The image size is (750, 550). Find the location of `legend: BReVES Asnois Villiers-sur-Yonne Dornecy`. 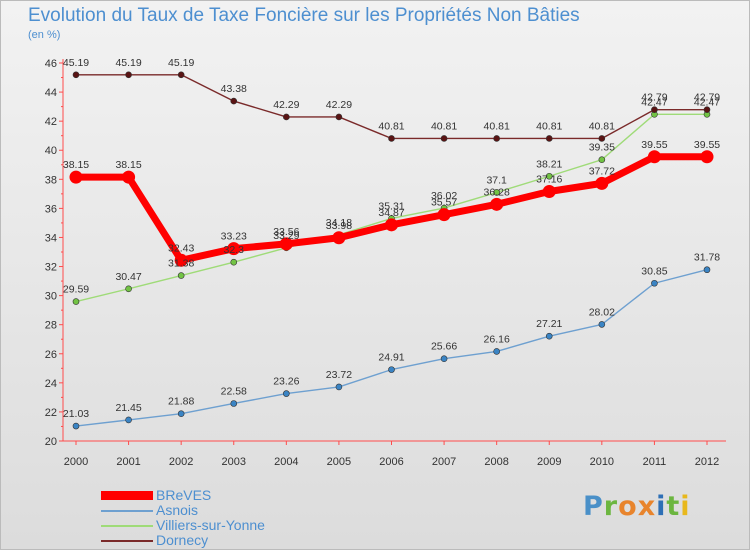

legend: BReVES Asnois Villiers-sur-Yonne Dornecy is located at coordinates (183, 518).